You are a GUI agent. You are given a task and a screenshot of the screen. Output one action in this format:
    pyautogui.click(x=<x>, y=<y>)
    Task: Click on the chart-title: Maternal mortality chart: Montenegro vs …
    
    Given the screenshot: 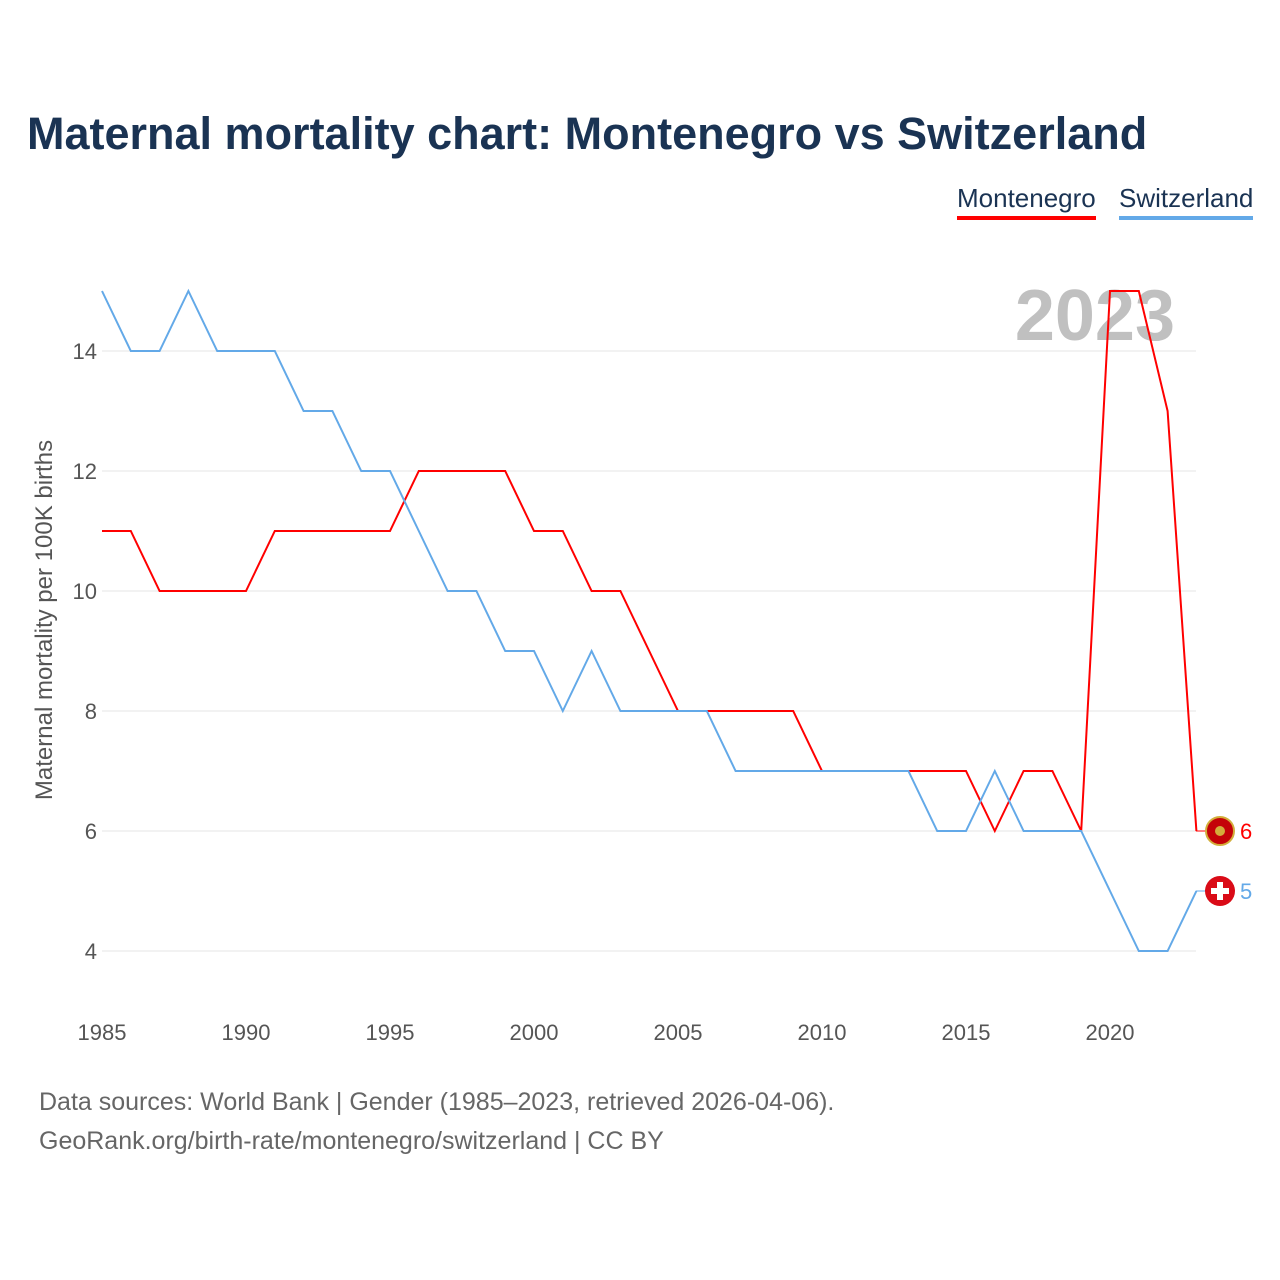 What is the action you would take?
    pyautogui.click(x=587, y=133)
    